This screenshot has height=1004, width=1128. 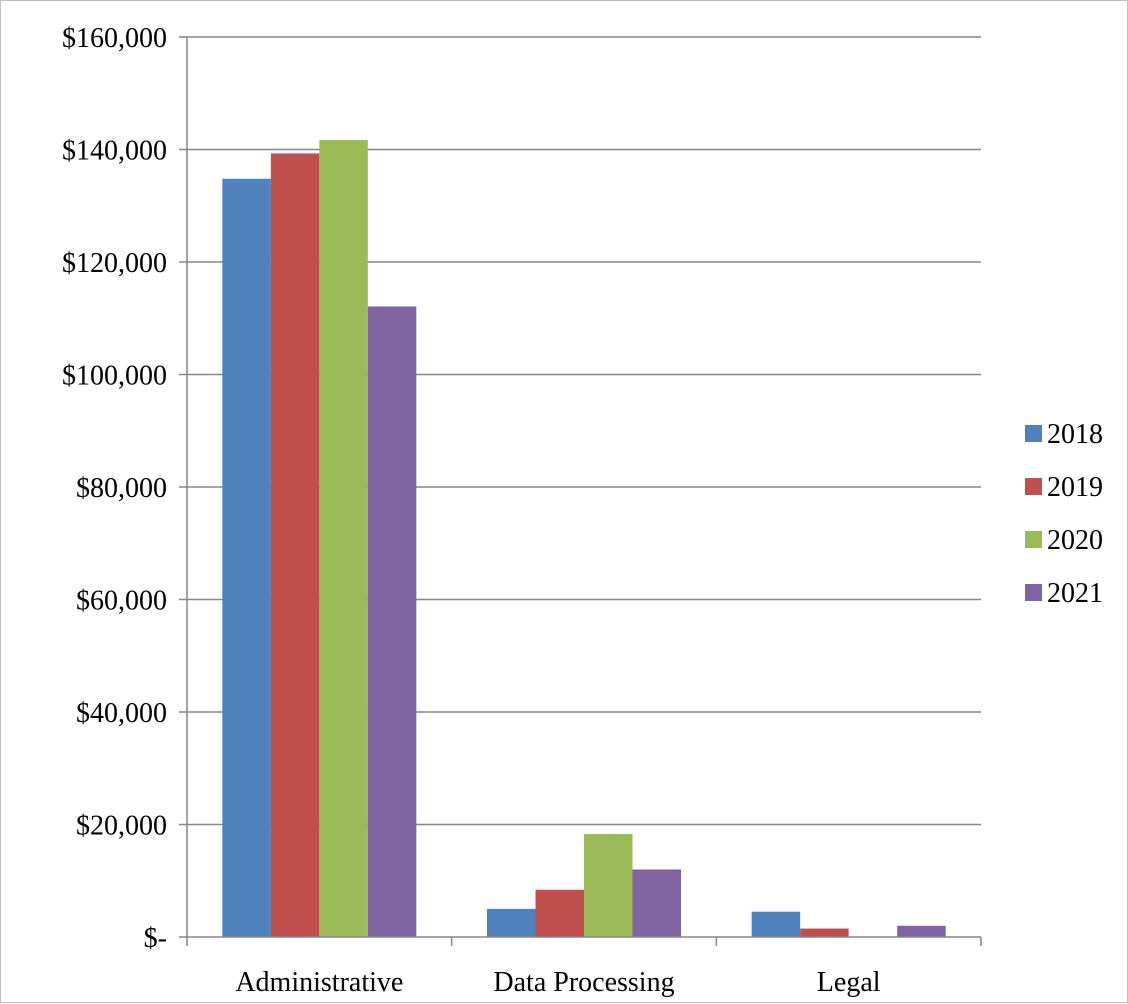 I want to click on x-category-label: Legal, so click(x=849, y=982).